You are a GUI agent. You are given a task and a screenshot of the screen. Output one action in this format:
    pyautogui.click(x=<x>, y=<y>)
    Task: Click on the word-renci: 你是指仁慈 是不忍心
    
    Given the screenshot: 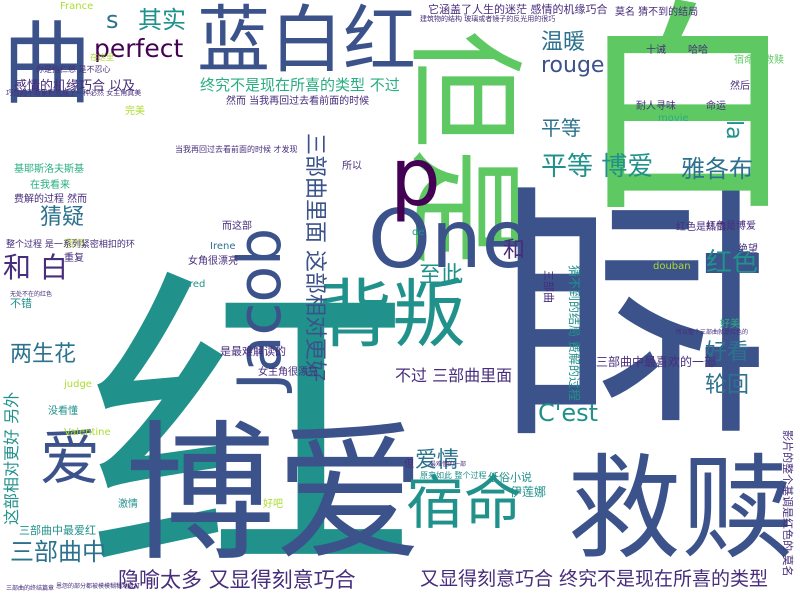 What is the action you would take?
    pyautogui.click(x=73, y=69)
    